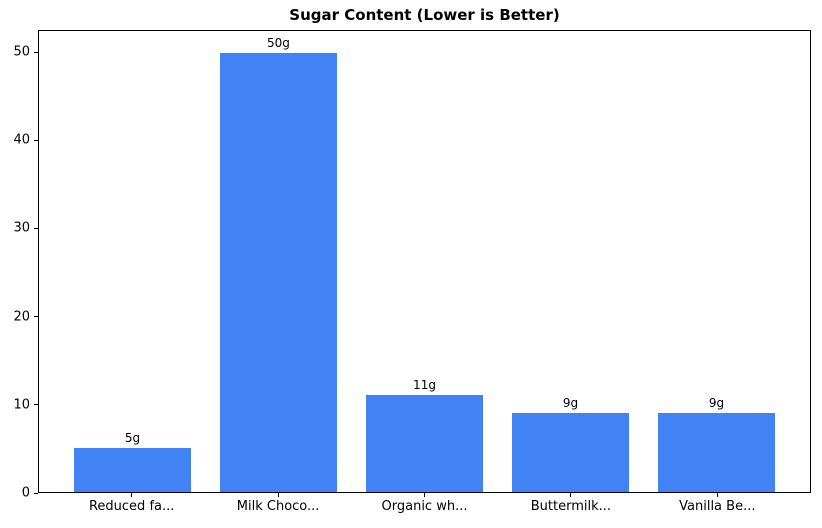  What do you see at coordinates (21, 228) in the screenshot?
I see `y-axis-tick-label: 30` at bounding box center [21, 228].